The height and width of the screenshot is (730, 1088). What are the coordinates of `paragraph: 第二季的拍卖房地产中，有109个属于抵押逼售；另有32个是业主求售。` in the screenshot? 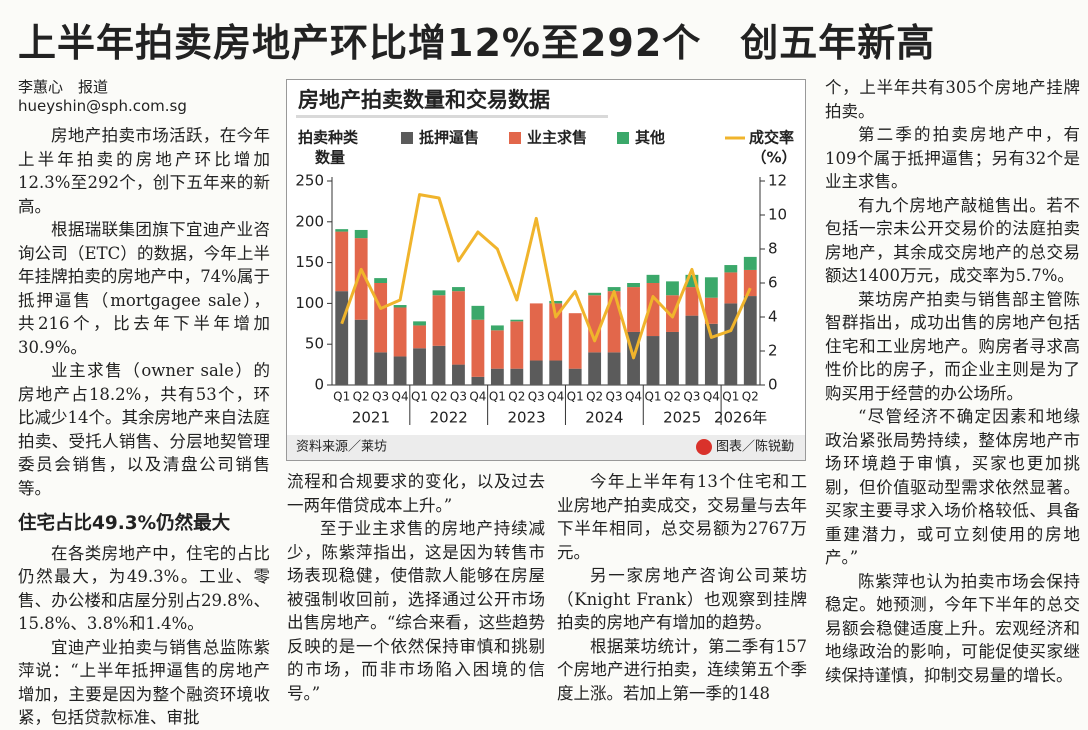 It's located at (952, 158).